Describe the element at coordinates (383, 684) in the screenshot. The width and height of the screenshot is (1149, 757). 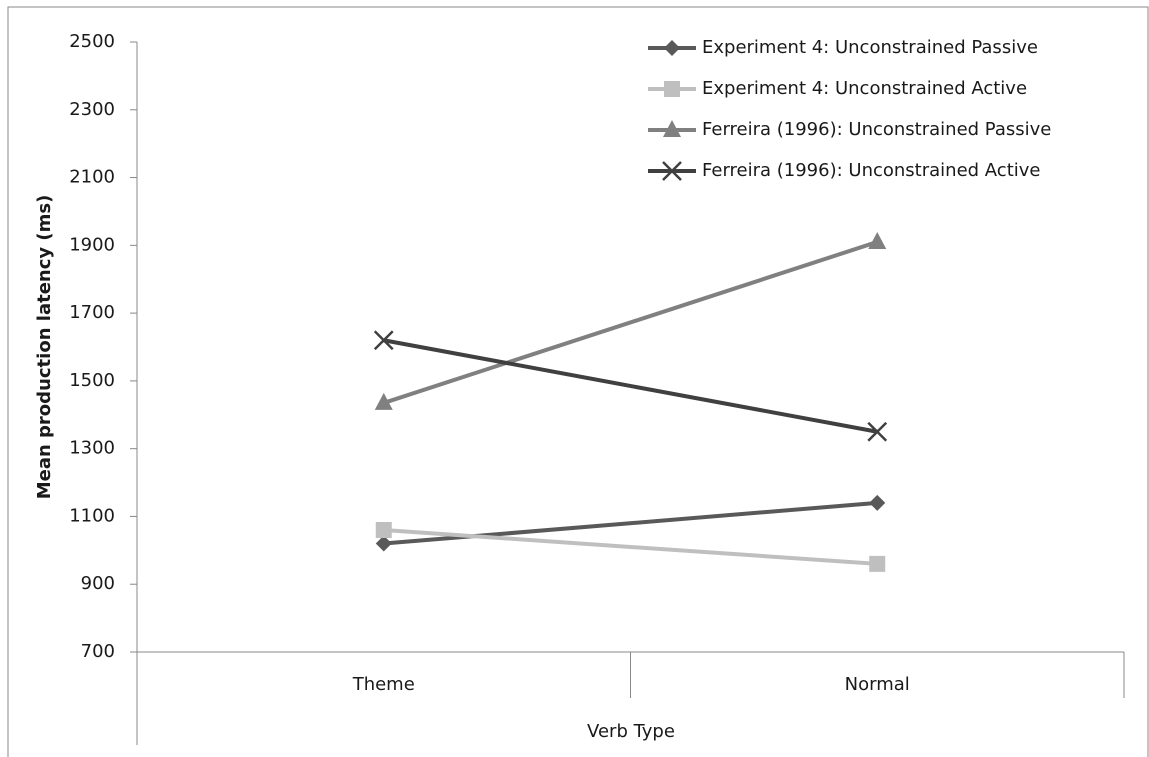
I see `x-tick-label: Theme` at that location.